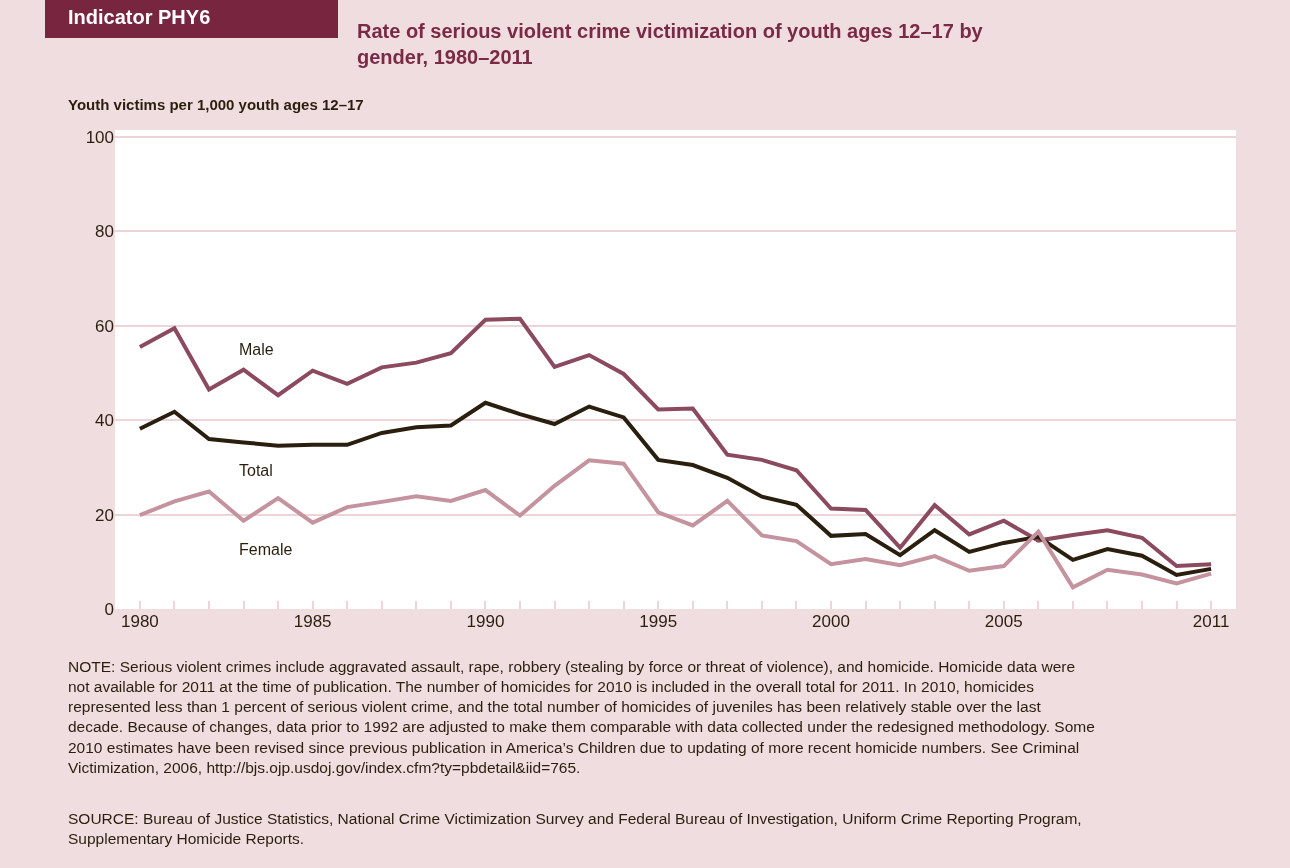 Image resolution: width=1290 pixels, height=868 pixels. I want to click on y-tick-label: 80, so click(104, 232).